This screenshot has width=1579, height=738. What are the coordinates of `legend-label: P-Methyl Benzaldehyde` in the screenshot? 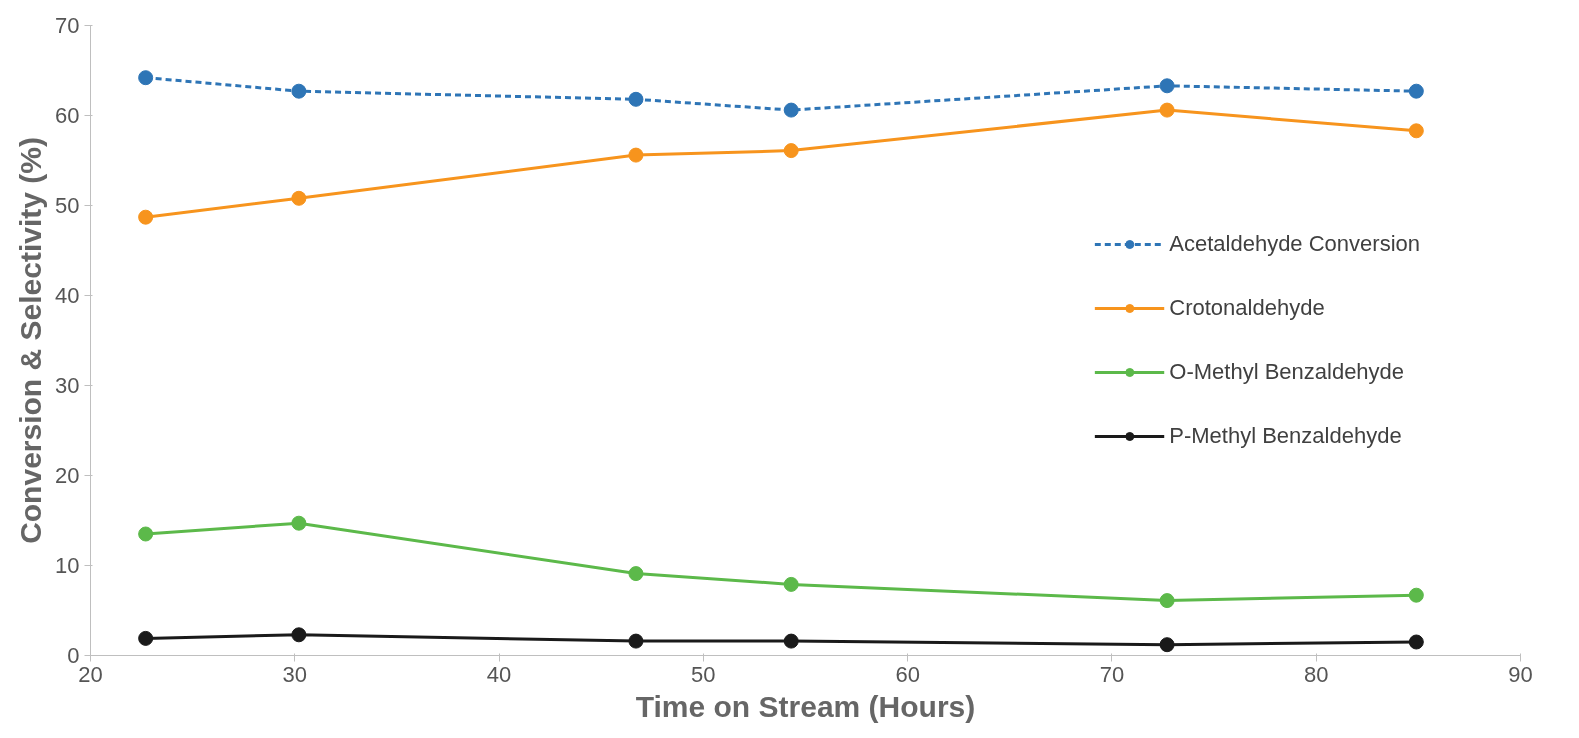 It's located at (1285, 436).